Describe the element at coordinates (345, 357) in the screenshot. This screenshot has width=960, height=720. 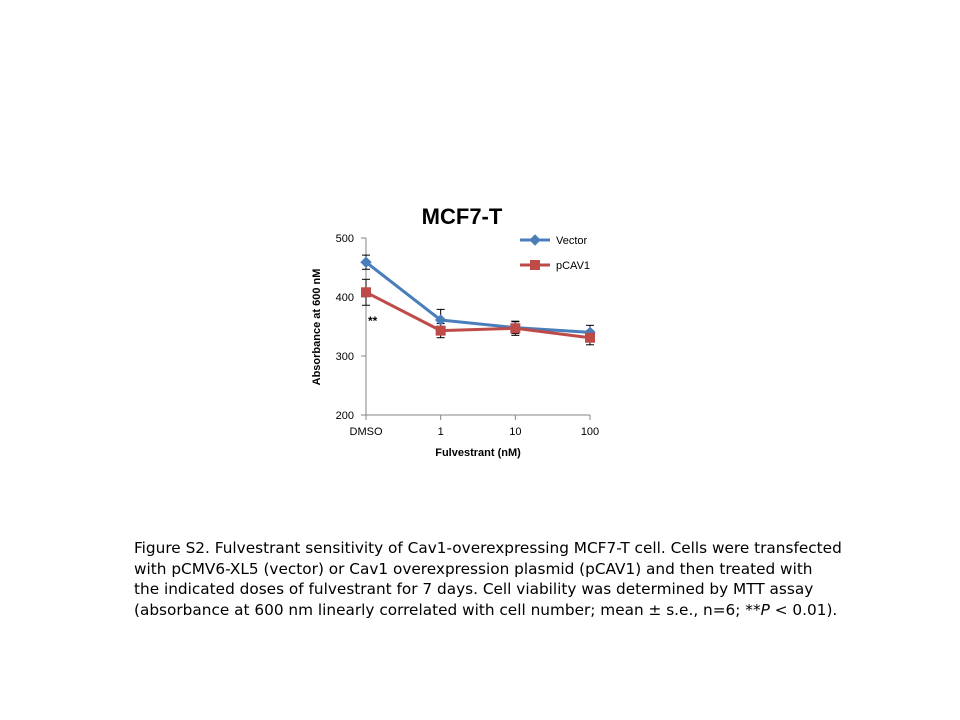
I see `y-tick-label: 300` at that location.